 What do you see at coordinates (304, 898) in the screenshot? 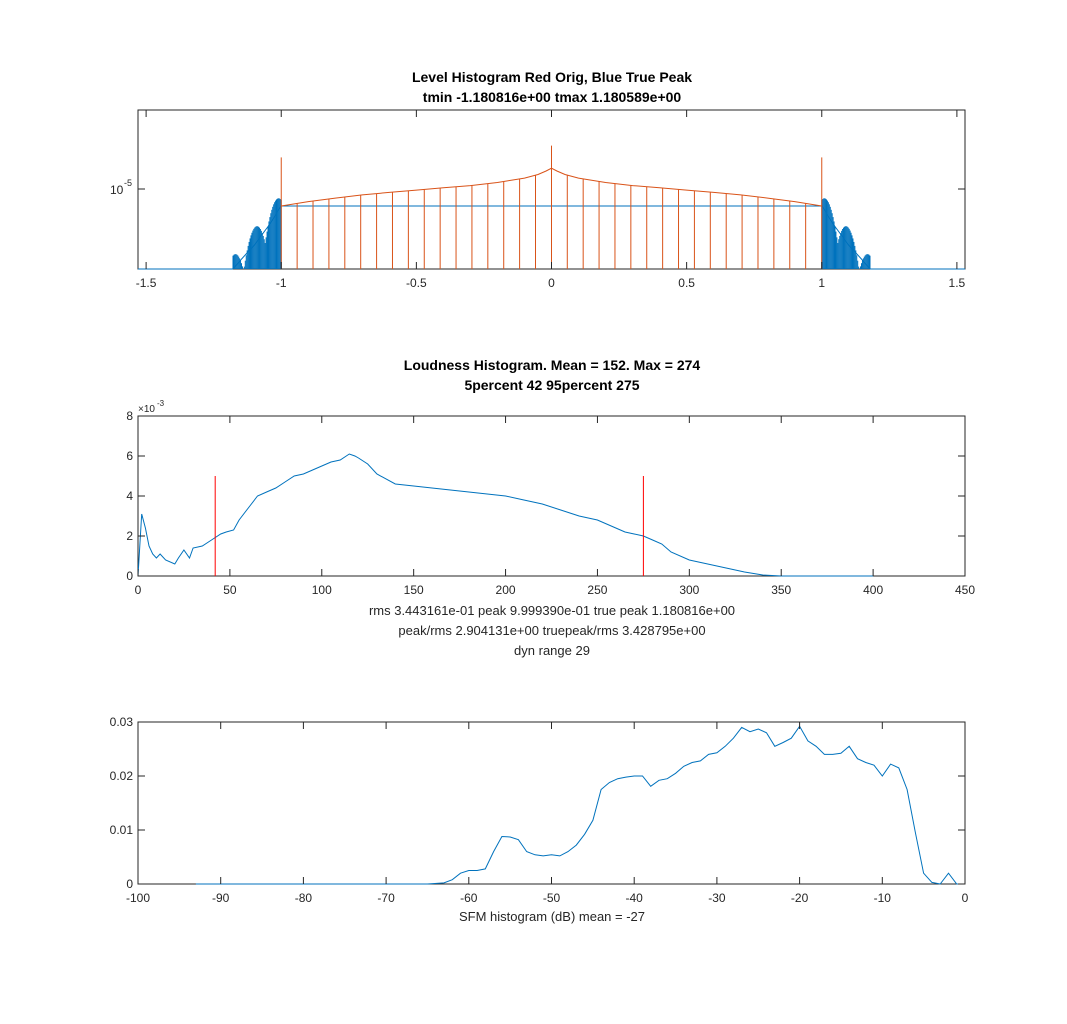
I see `x-tick-label: -80` at bounding box center [304, 898].